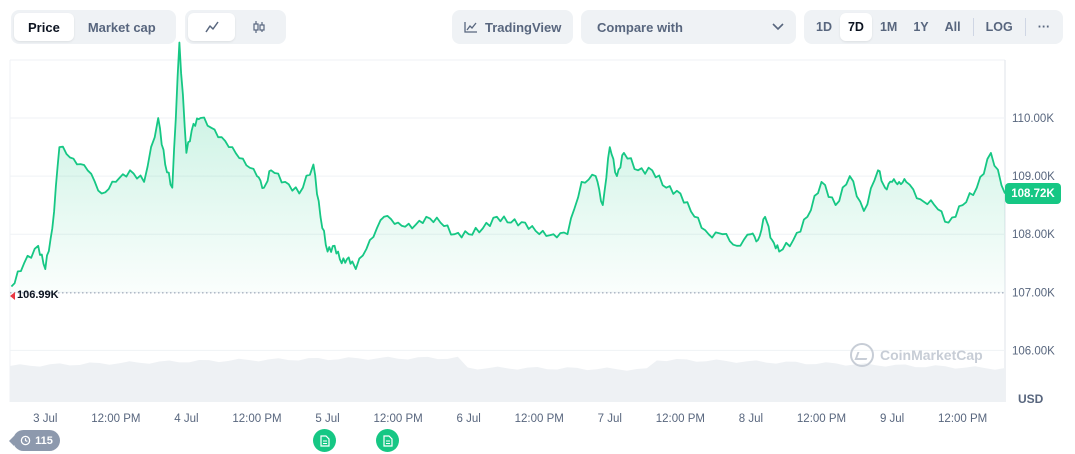  What do you see at coordinates (44, 27) in the screenshot?
I see `tab-price: Price` at bounding box center [44, 27].